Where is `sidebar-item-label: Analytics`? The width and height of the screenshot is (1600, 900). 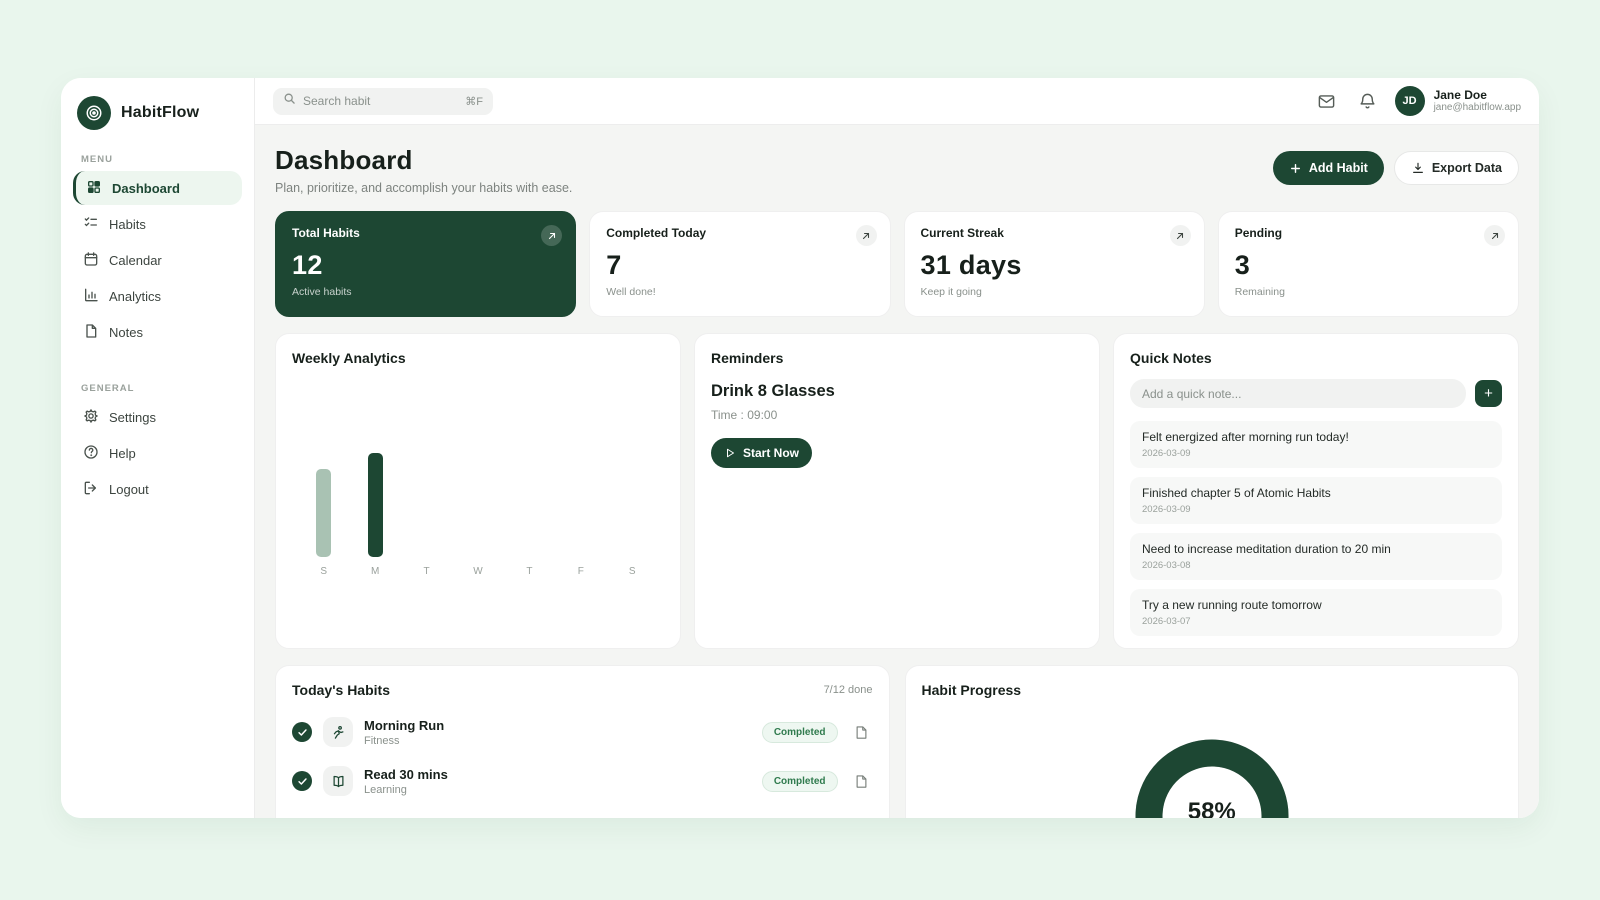
sidebar-item-label: Analytics is located at coordinates (135, 296).